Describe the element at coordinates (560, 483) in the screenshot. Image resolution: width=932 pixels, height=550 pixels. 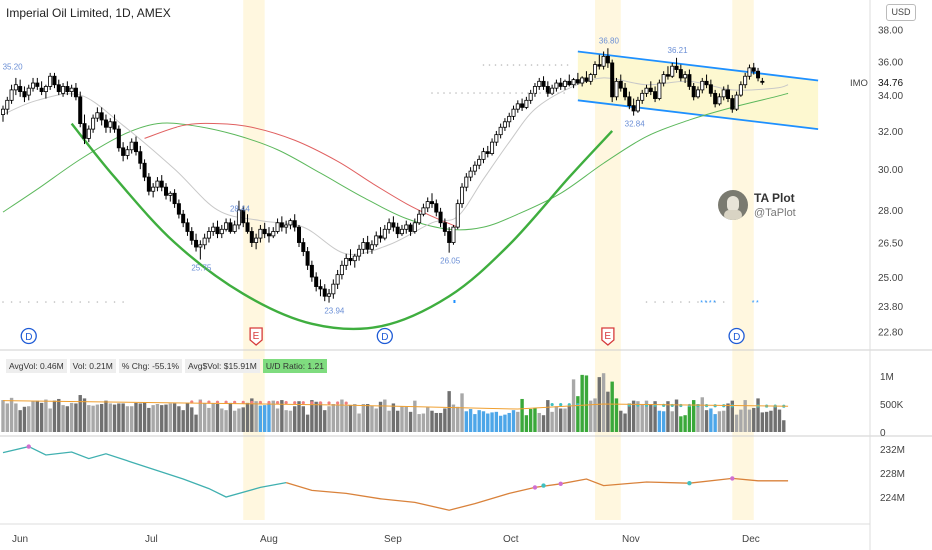
I see `rs-marker` at that location.